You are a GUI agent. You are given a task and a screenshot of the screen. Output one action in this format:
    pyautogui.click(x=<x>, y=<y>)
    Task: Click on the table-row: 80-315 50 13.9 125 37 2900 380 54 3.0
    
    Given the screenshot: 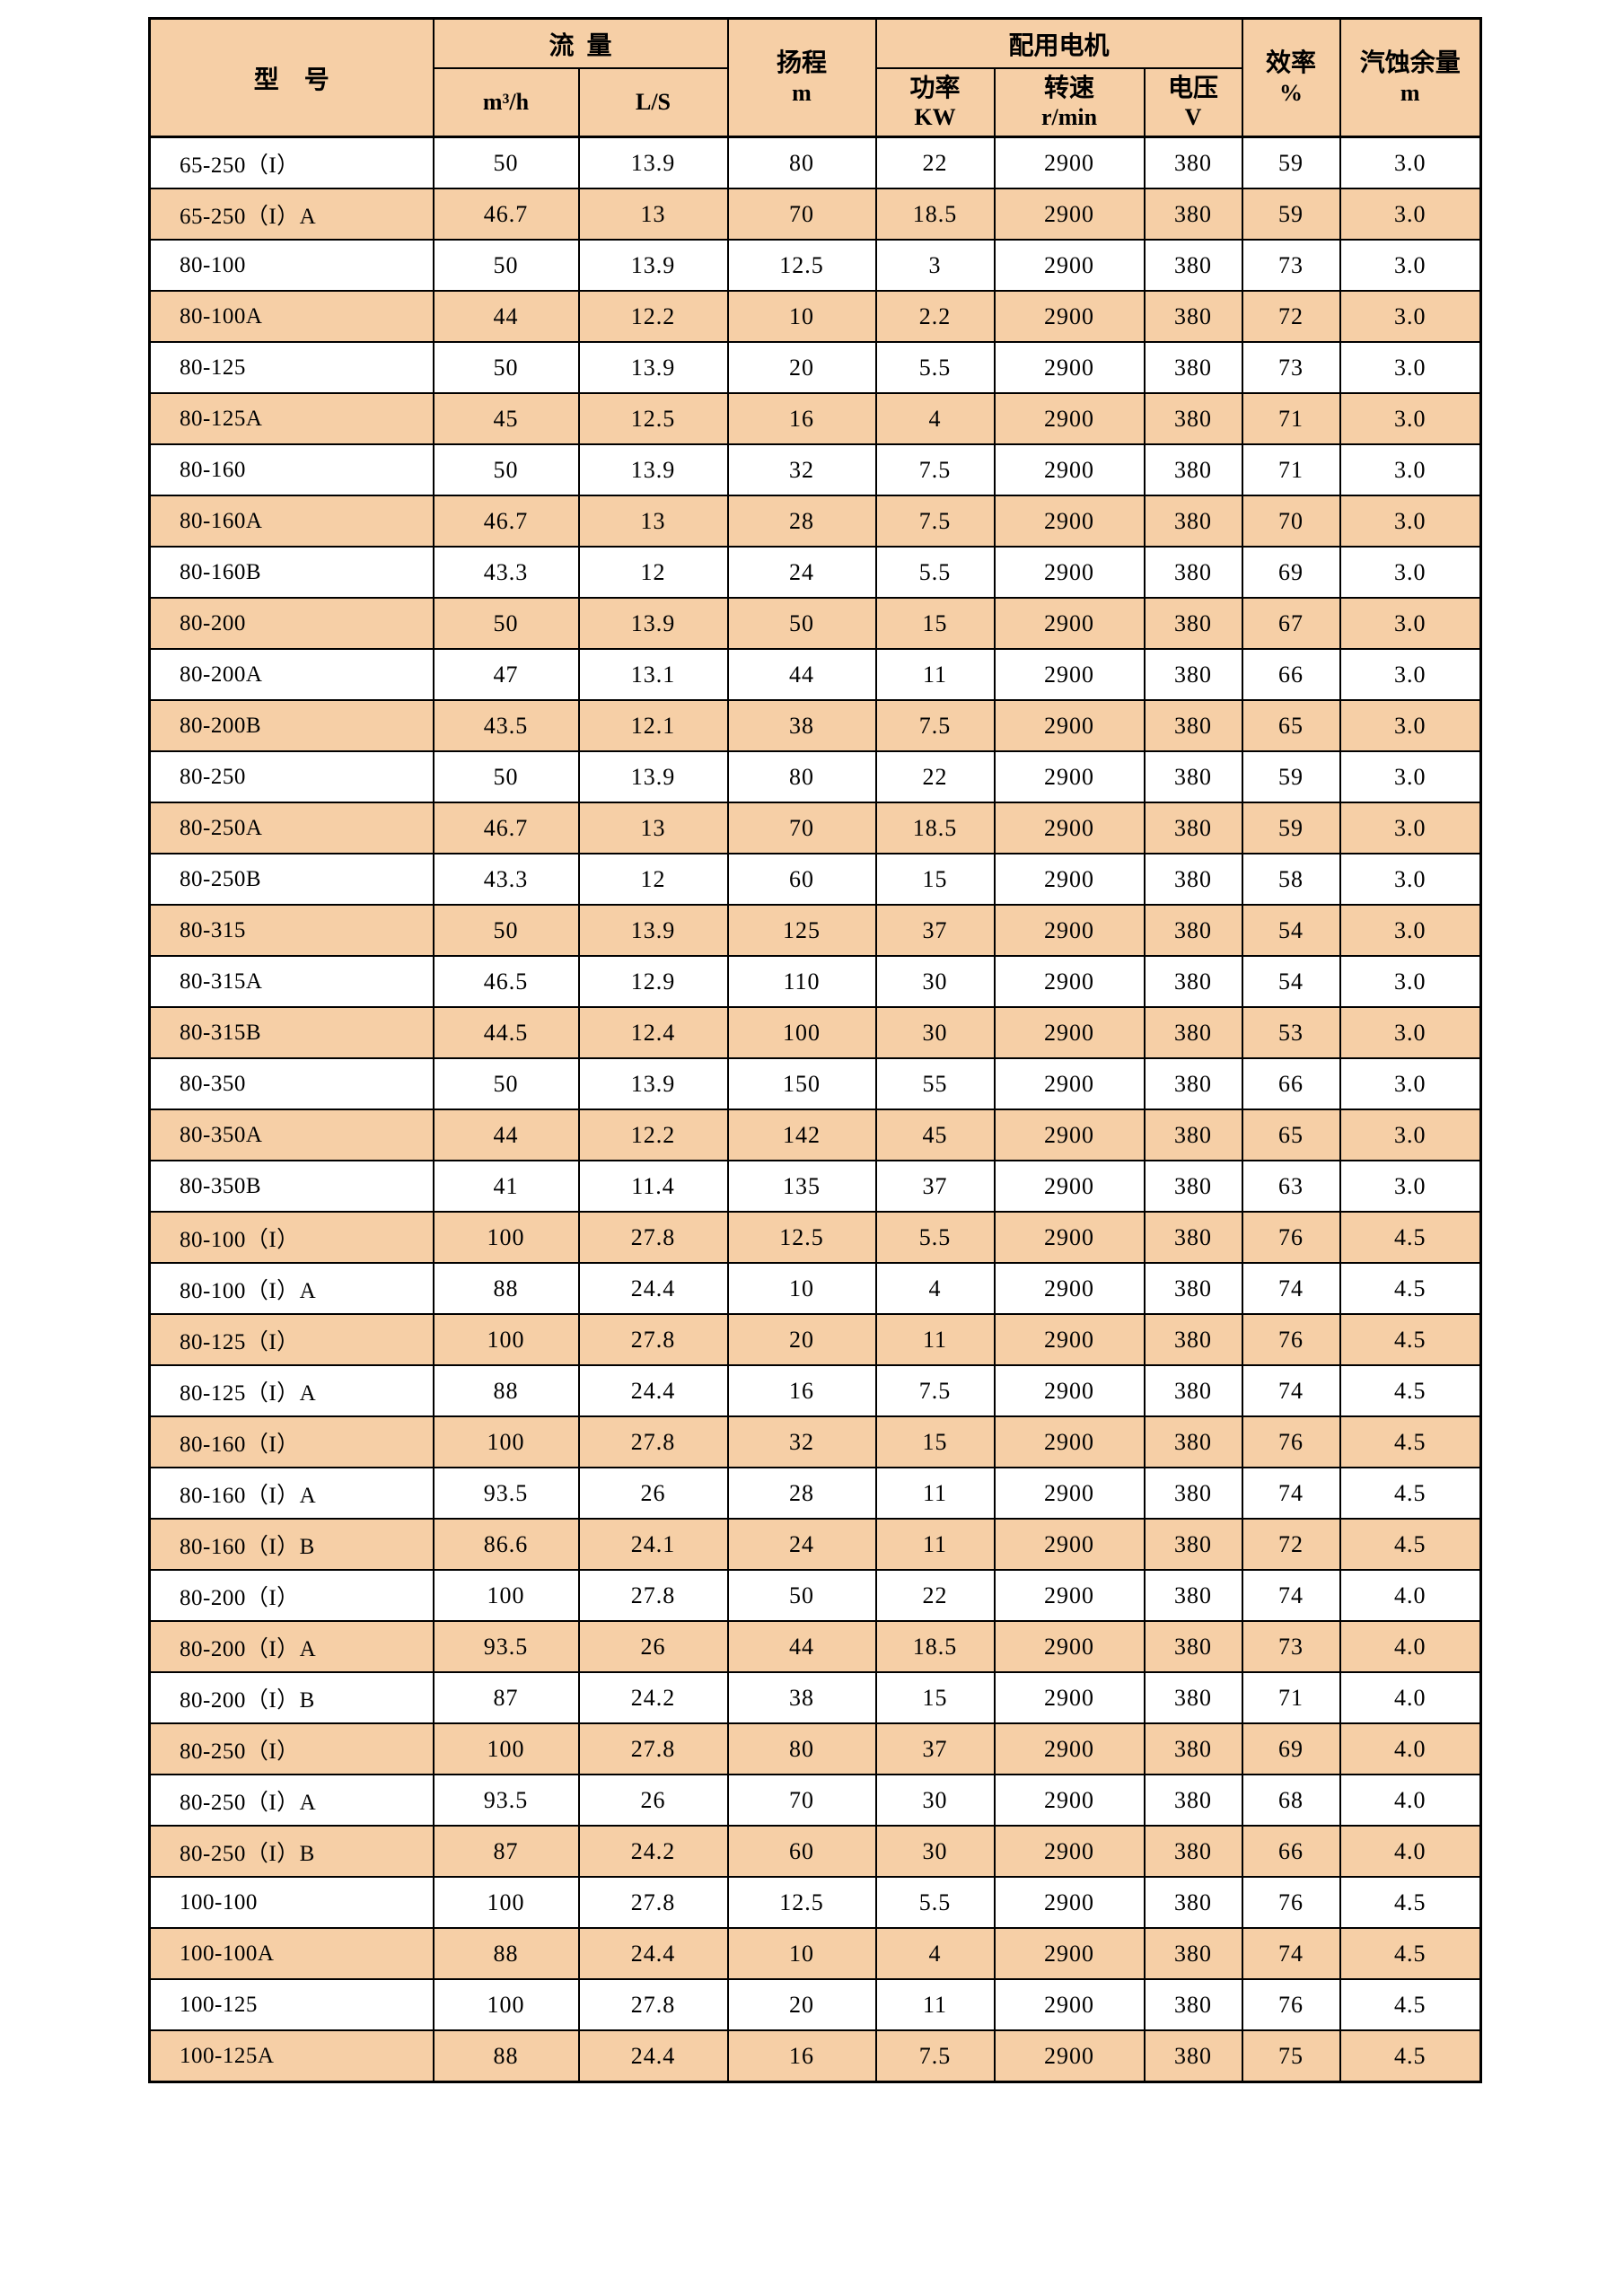 What is the action you would take?
    pyautogui.click(x=815, y=930)
    